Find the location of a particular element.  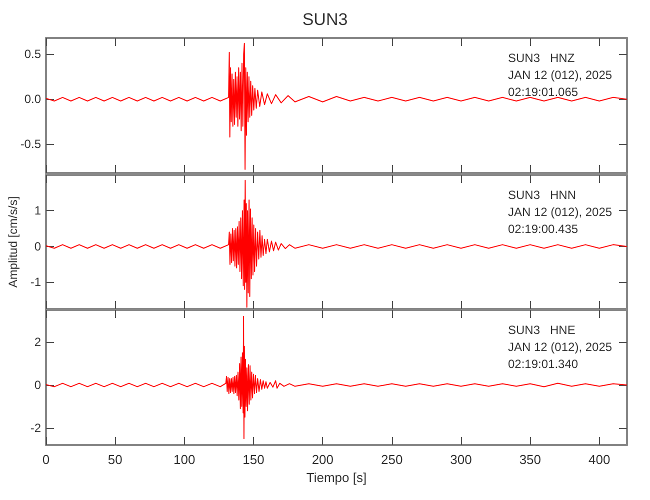

x-tick-label: 50 is located at coordinates (115, 460).